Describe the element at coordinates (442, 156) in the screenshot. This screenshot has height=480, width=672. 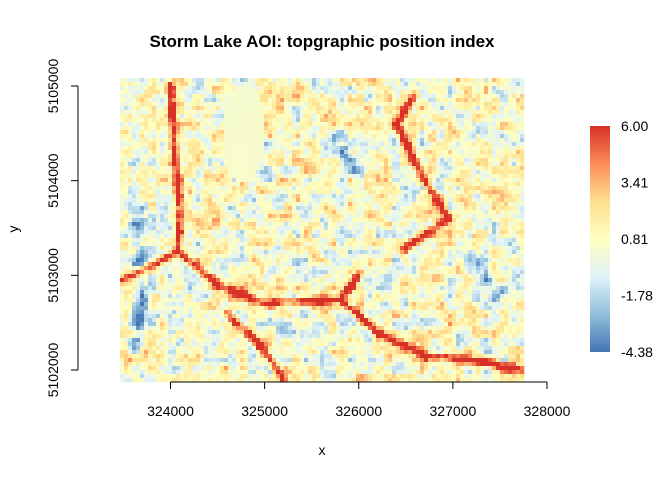
I see `raster-cell-1999` at that location.